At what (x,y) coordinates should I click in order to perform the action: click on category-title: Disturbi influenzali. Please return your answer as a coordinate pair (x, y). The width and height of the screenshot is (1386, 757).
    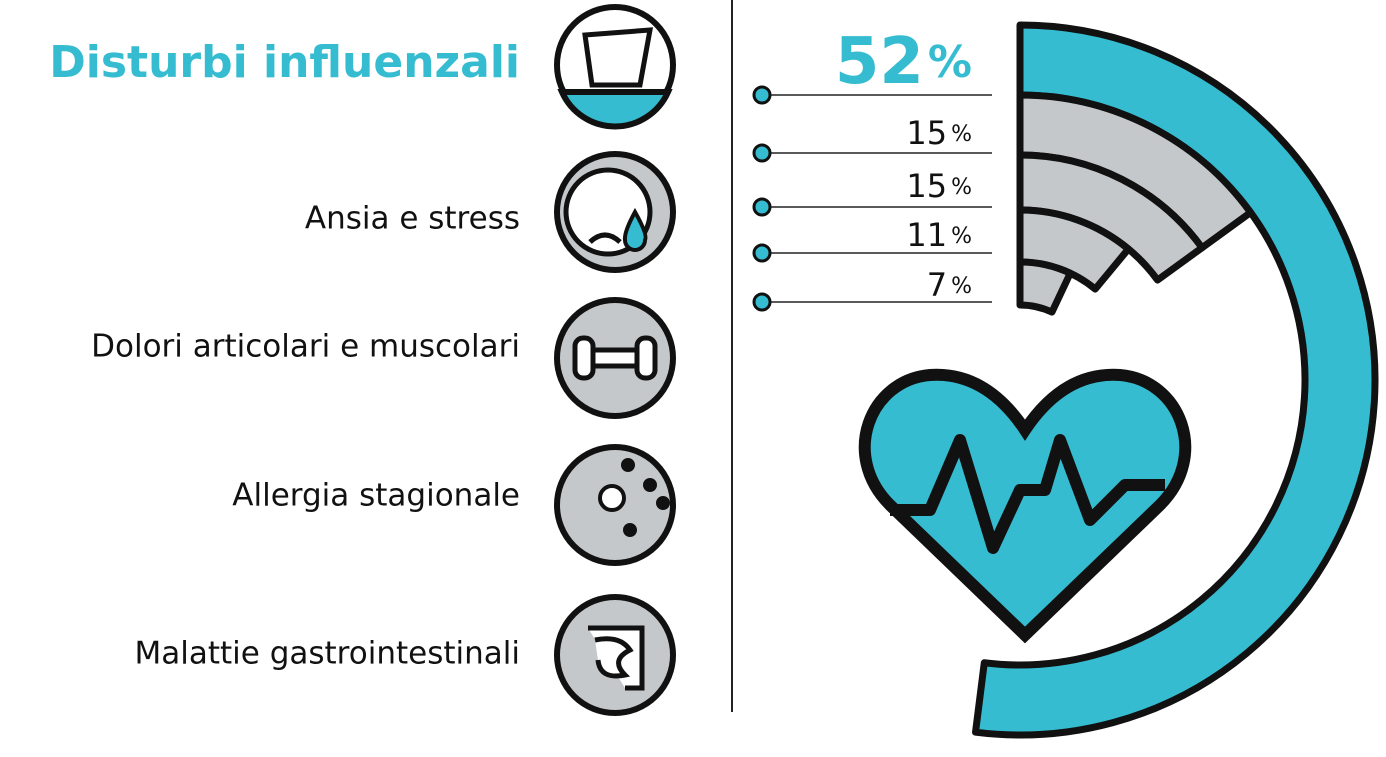
    Looking at the image, I should click on (284, 62).